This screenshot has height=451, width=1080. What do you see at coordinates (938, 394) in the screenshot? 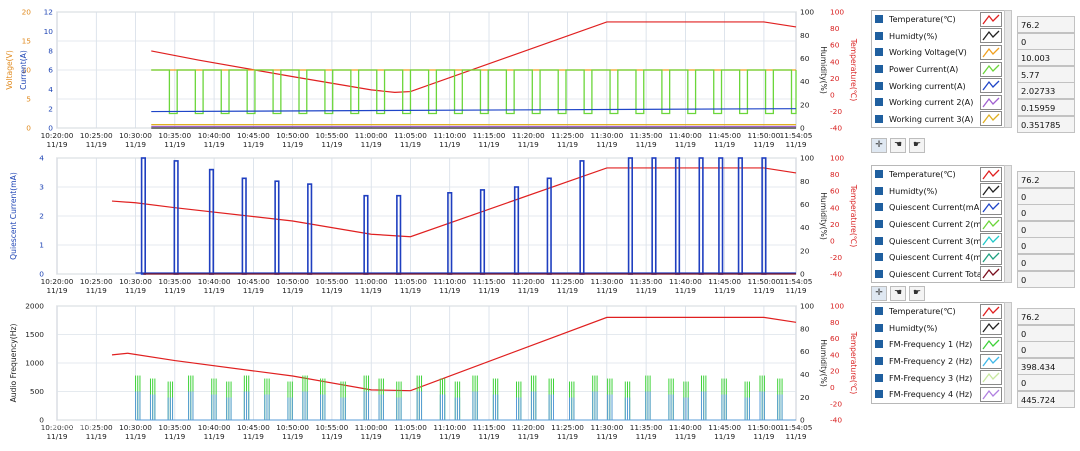
I see `legend-item: FM-Frequency 4 (Hz)` at bounding box center [938, 394].